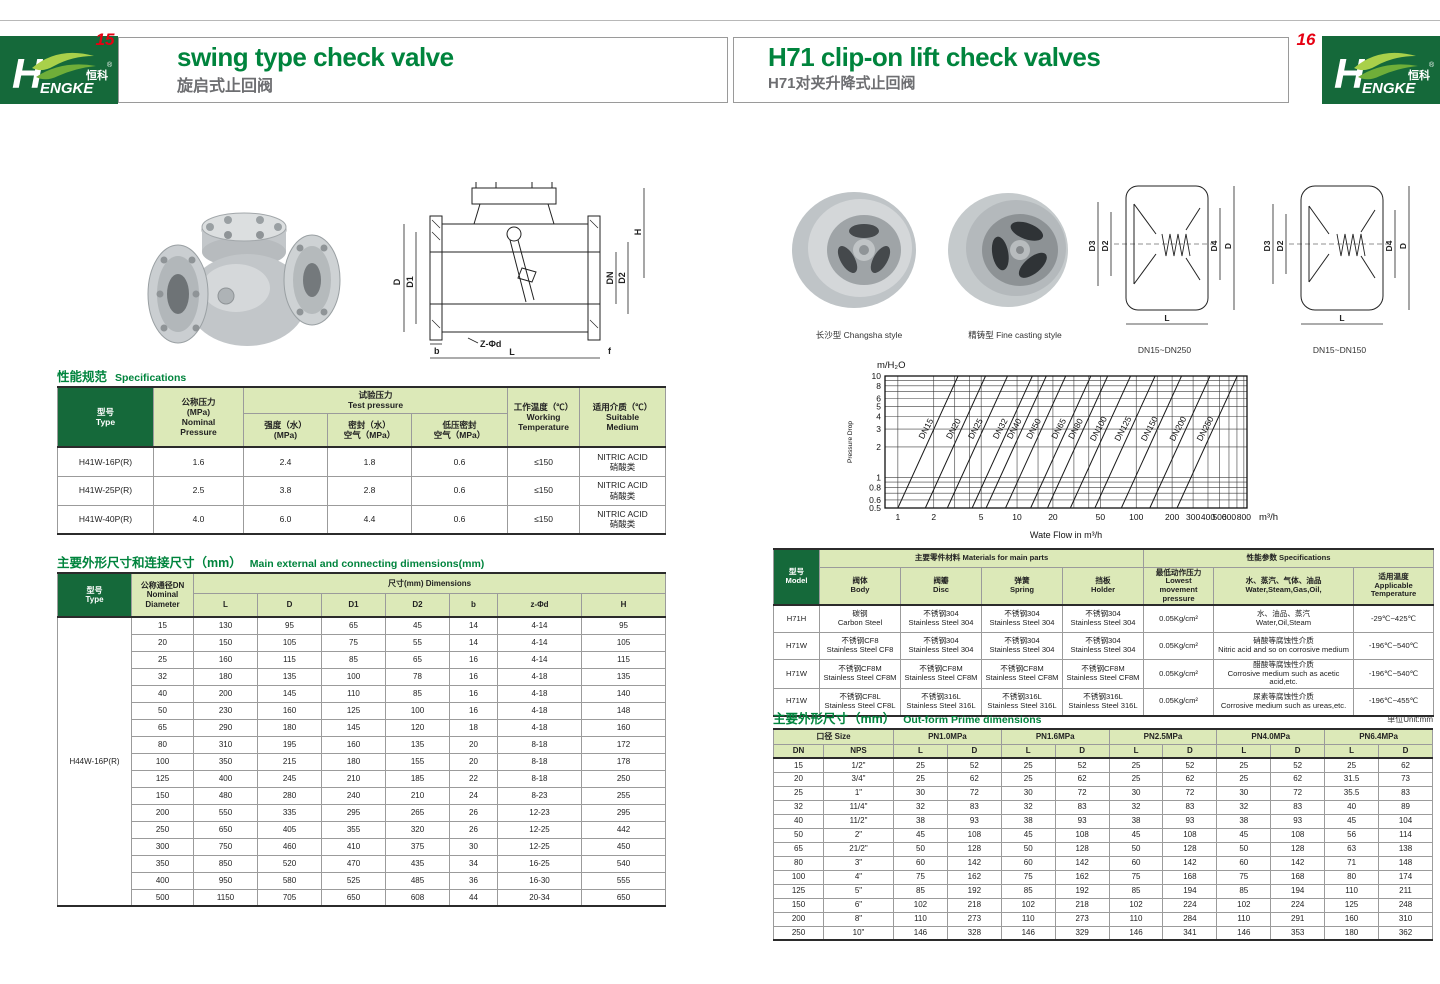  What do you see at coordinates (473, 829) in the screenshot?
I see `table-cell: 26` at bounding box center [473, 829].